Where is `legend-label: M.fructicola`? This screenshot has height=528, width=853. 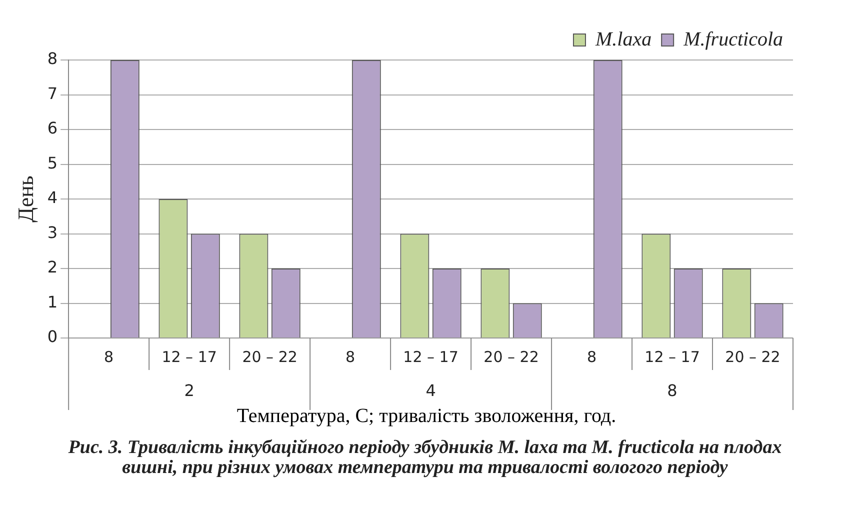 legend-label: M.fructicola is located at coordinates (733, 39).